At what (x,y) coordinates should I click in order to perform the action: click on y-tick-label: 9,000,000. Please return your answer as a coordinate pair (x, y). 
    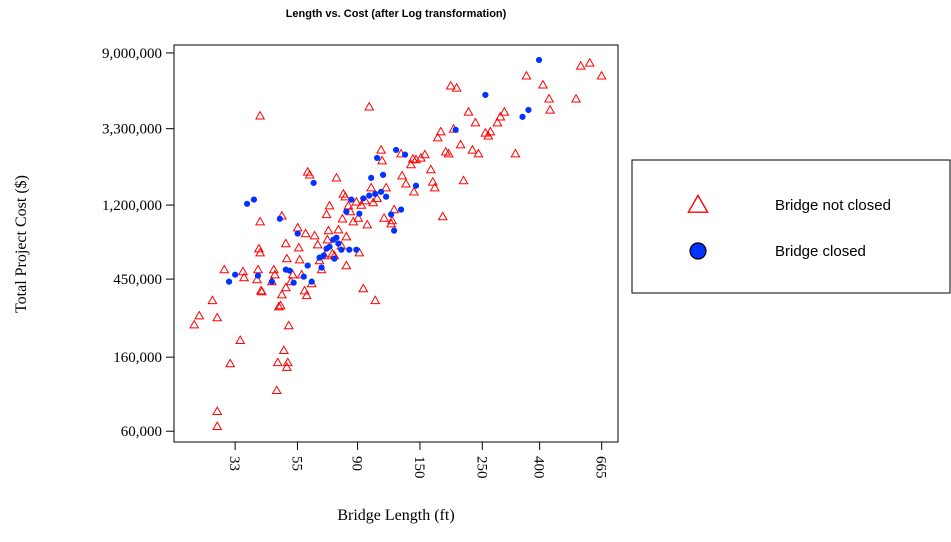
    Looking at the image, I should click on (132, 54).